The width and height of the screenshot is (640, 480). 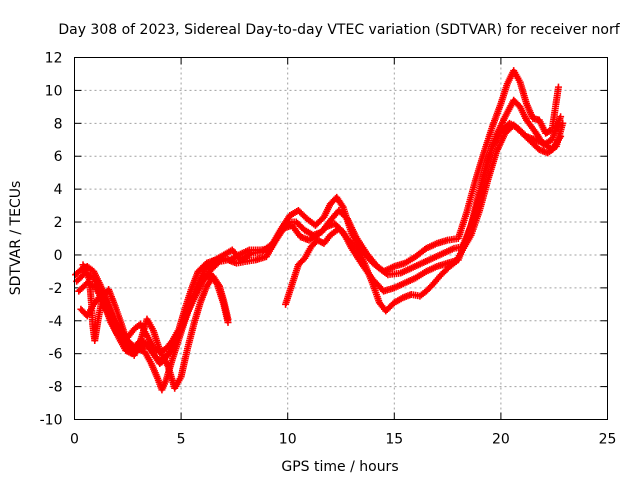 What do you see at coordinates (54, 59) in the screenshot?
I see `y-tick-label: 12` at bounding box center [54, 59].